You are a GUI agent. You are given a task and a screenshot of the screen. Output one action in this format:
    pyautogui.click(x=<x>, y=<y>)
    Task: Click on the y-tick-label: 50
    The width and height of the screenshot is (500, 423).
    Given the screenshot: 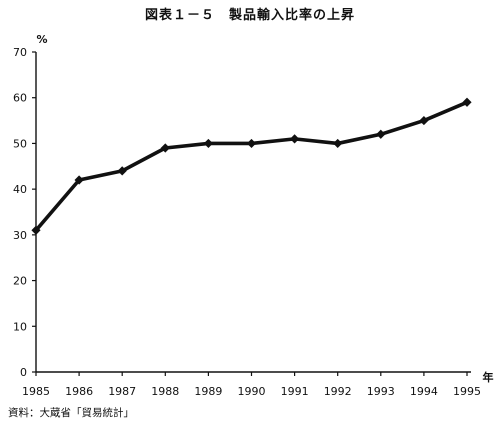 What is the action you would take?
    pyautogui.click(x=20, y=143)
    